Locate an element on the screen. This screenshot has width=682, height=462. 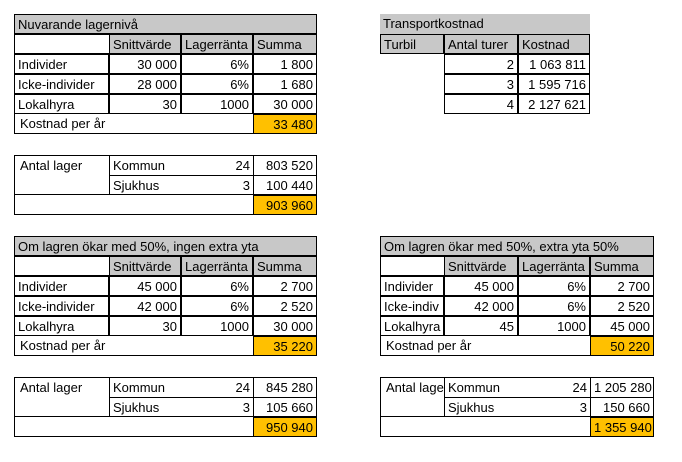
extra-row-snitt: 45 is located at coordinates (481, 326).